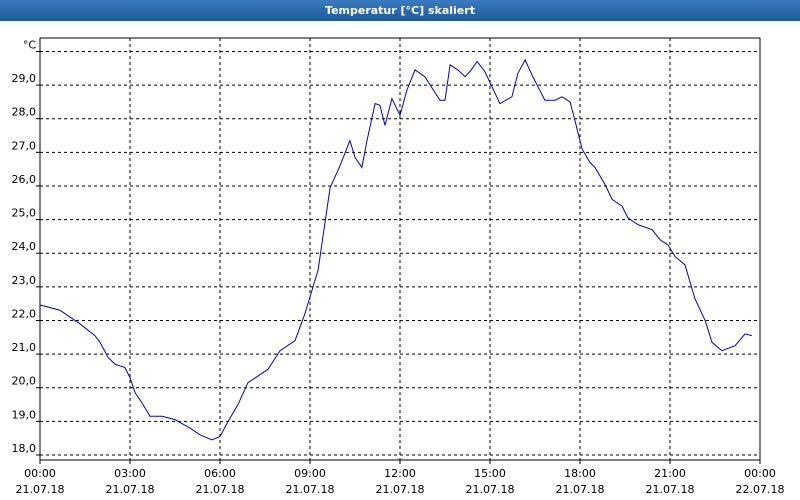  Describe the element at coordinates (30, 44) in the screenshot. I see `y-tick-label: °C` at that location.